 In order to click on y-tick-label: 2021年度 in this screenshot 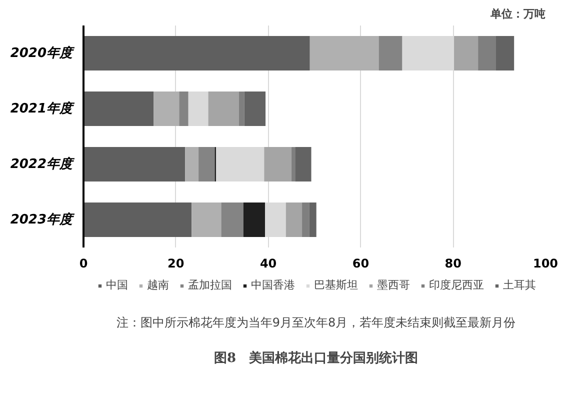, I will do `click(43, 108)`.